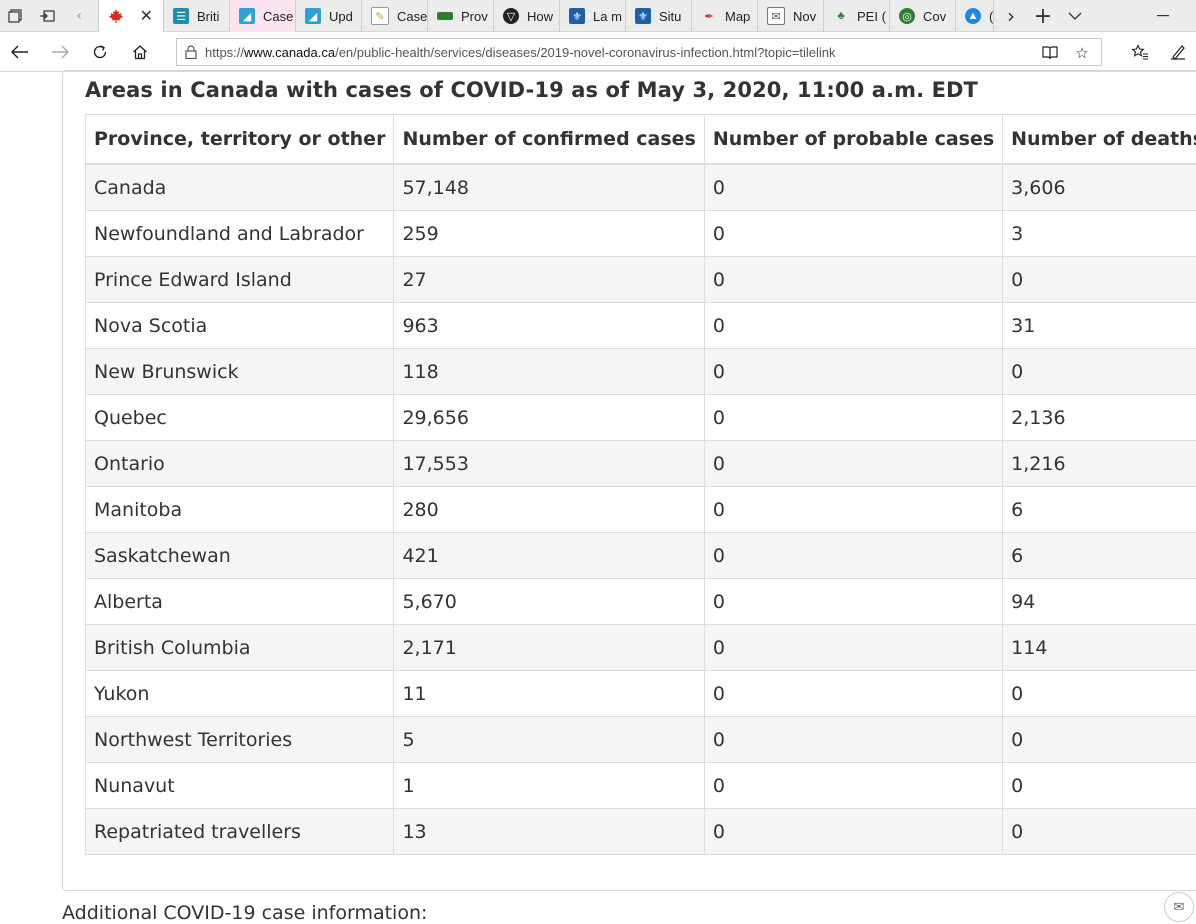 The image size is (1196, 924). What do you see at coordinates (15, 16) in the screenshot?
I see `tab-actions-icon` at bounding box center [15, 16].